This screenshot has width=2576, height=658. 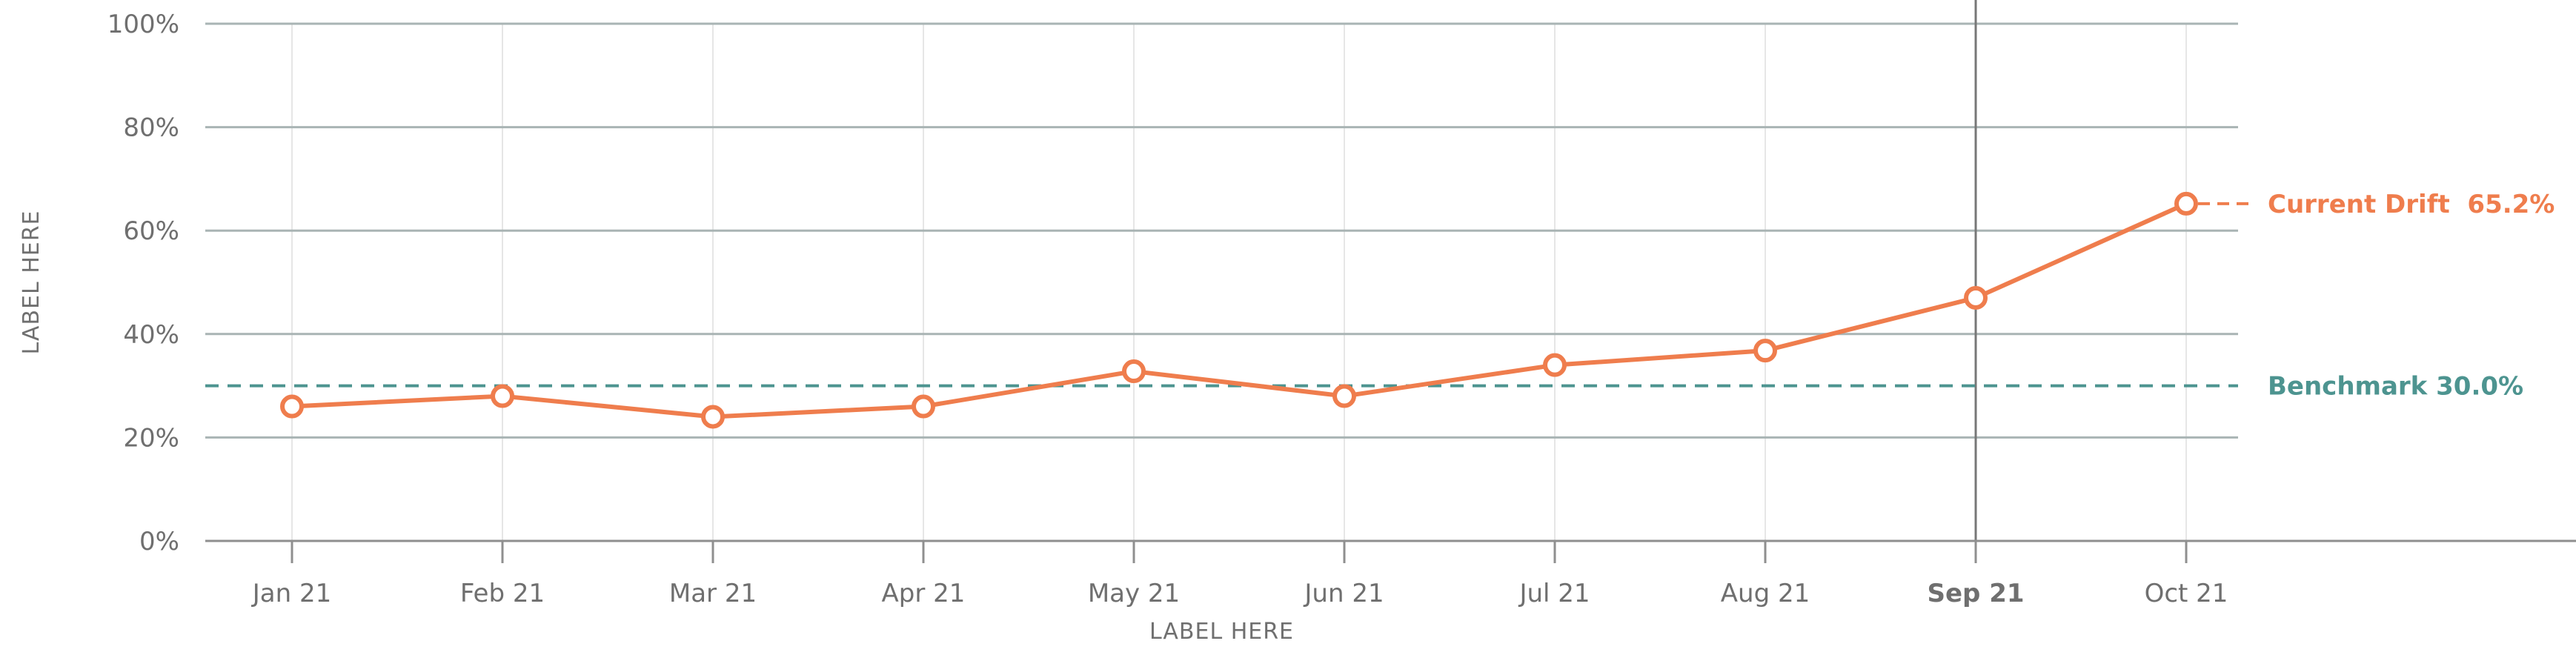 What do you see at coordinates (31, 282) in the screenshot?
I see `y-axis-label: LABEL HERE` at bounding box center [31, 282].